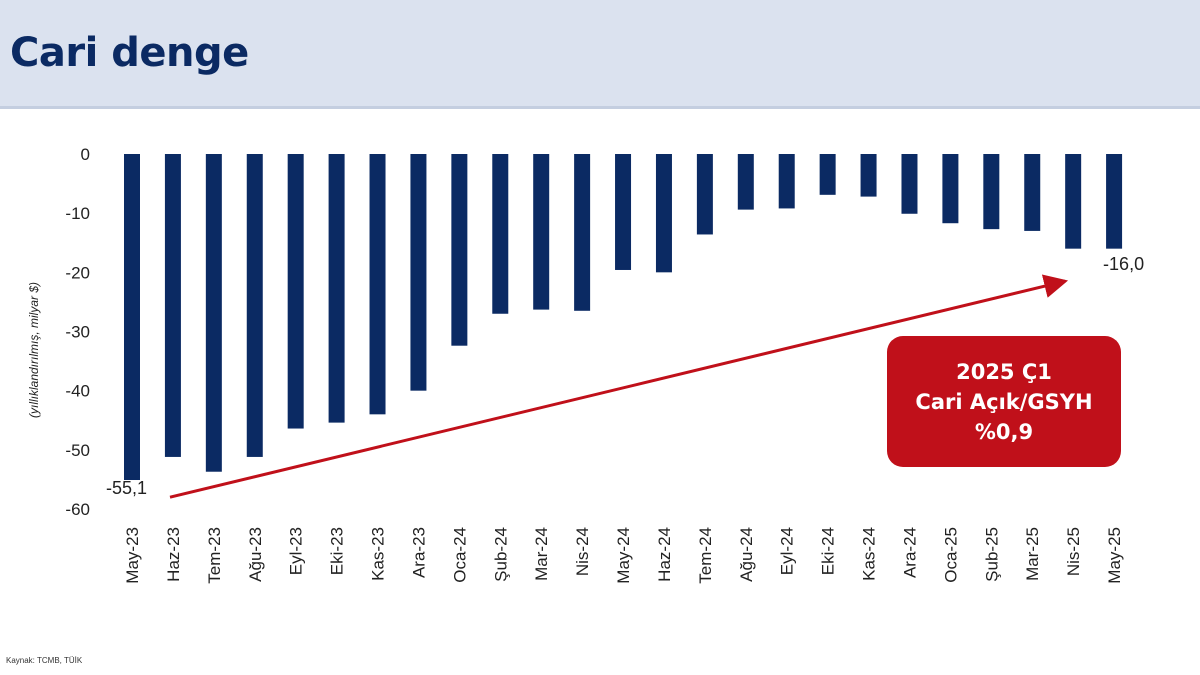  What do you see at coordinates (77, 391) in the screenshot?
I see `y-tick-label: -40` at bounding box center [77, 391].